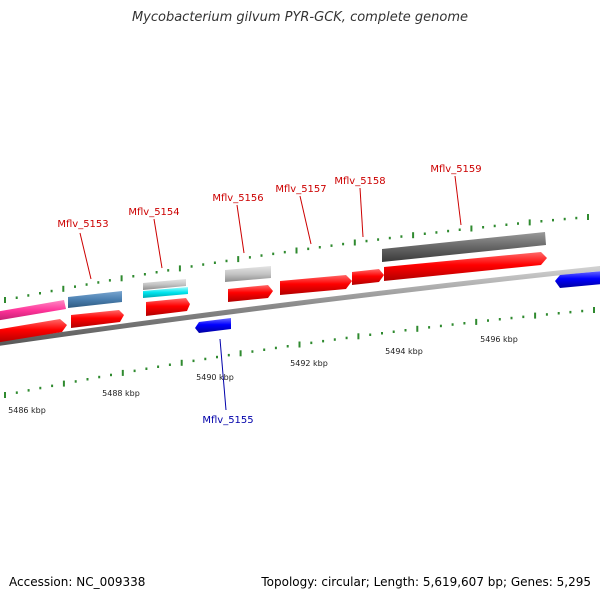  What do you see at coordinates (577, 279) in the screenshot?
I see `feature-blue-right` at bounding box center [577, 279].